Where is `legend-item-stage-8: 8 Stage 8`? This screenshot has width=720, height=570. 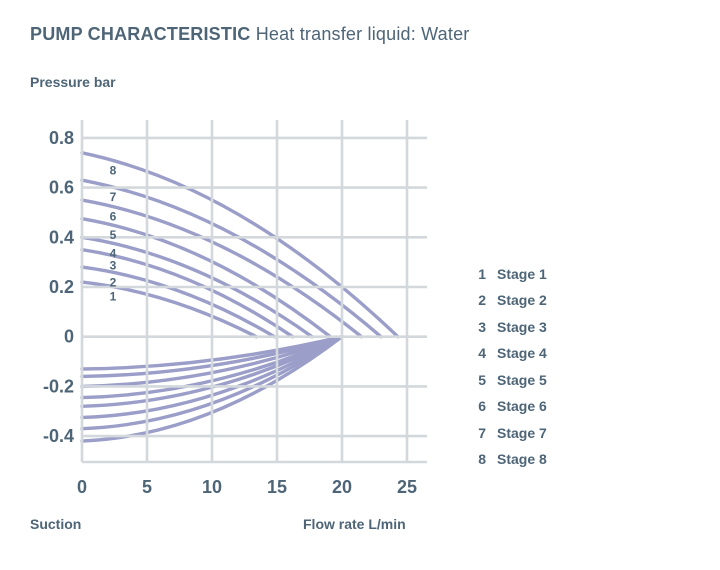
legend-item-stage-8: 8 Stage 8 is located at coordinates (504, 459).